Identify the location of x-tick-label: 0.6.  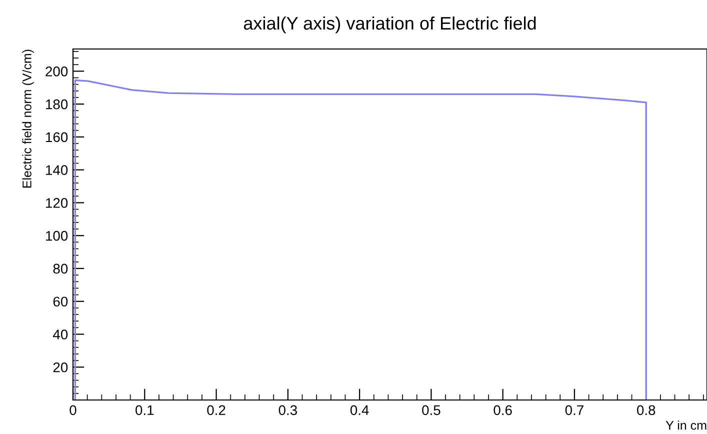
(503, 410).